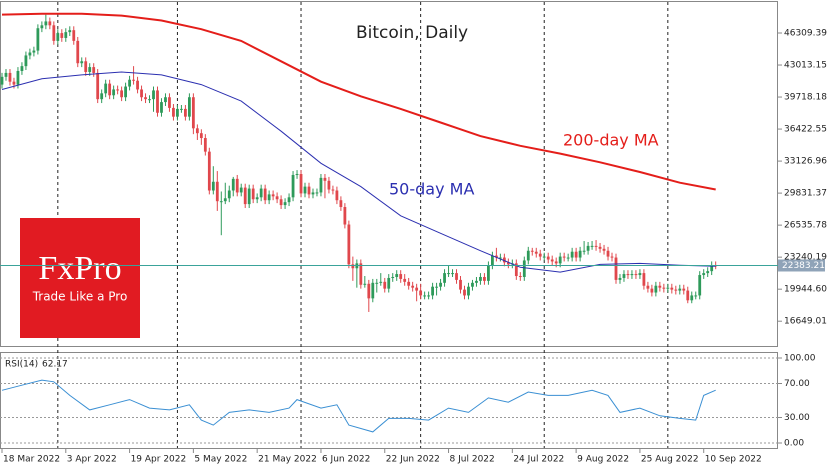  Describe the element at coordinates (805, 226) in the screenshot. I see `y-tick-label: 26535.78` at that location.